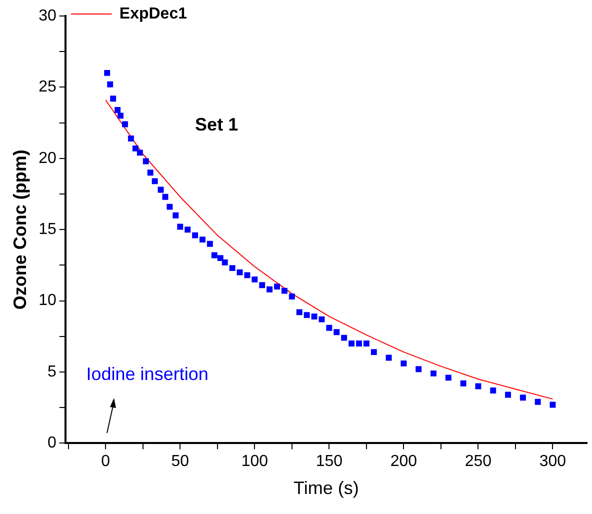  I want to click on y-tick-label: 10, so click(47, 301).